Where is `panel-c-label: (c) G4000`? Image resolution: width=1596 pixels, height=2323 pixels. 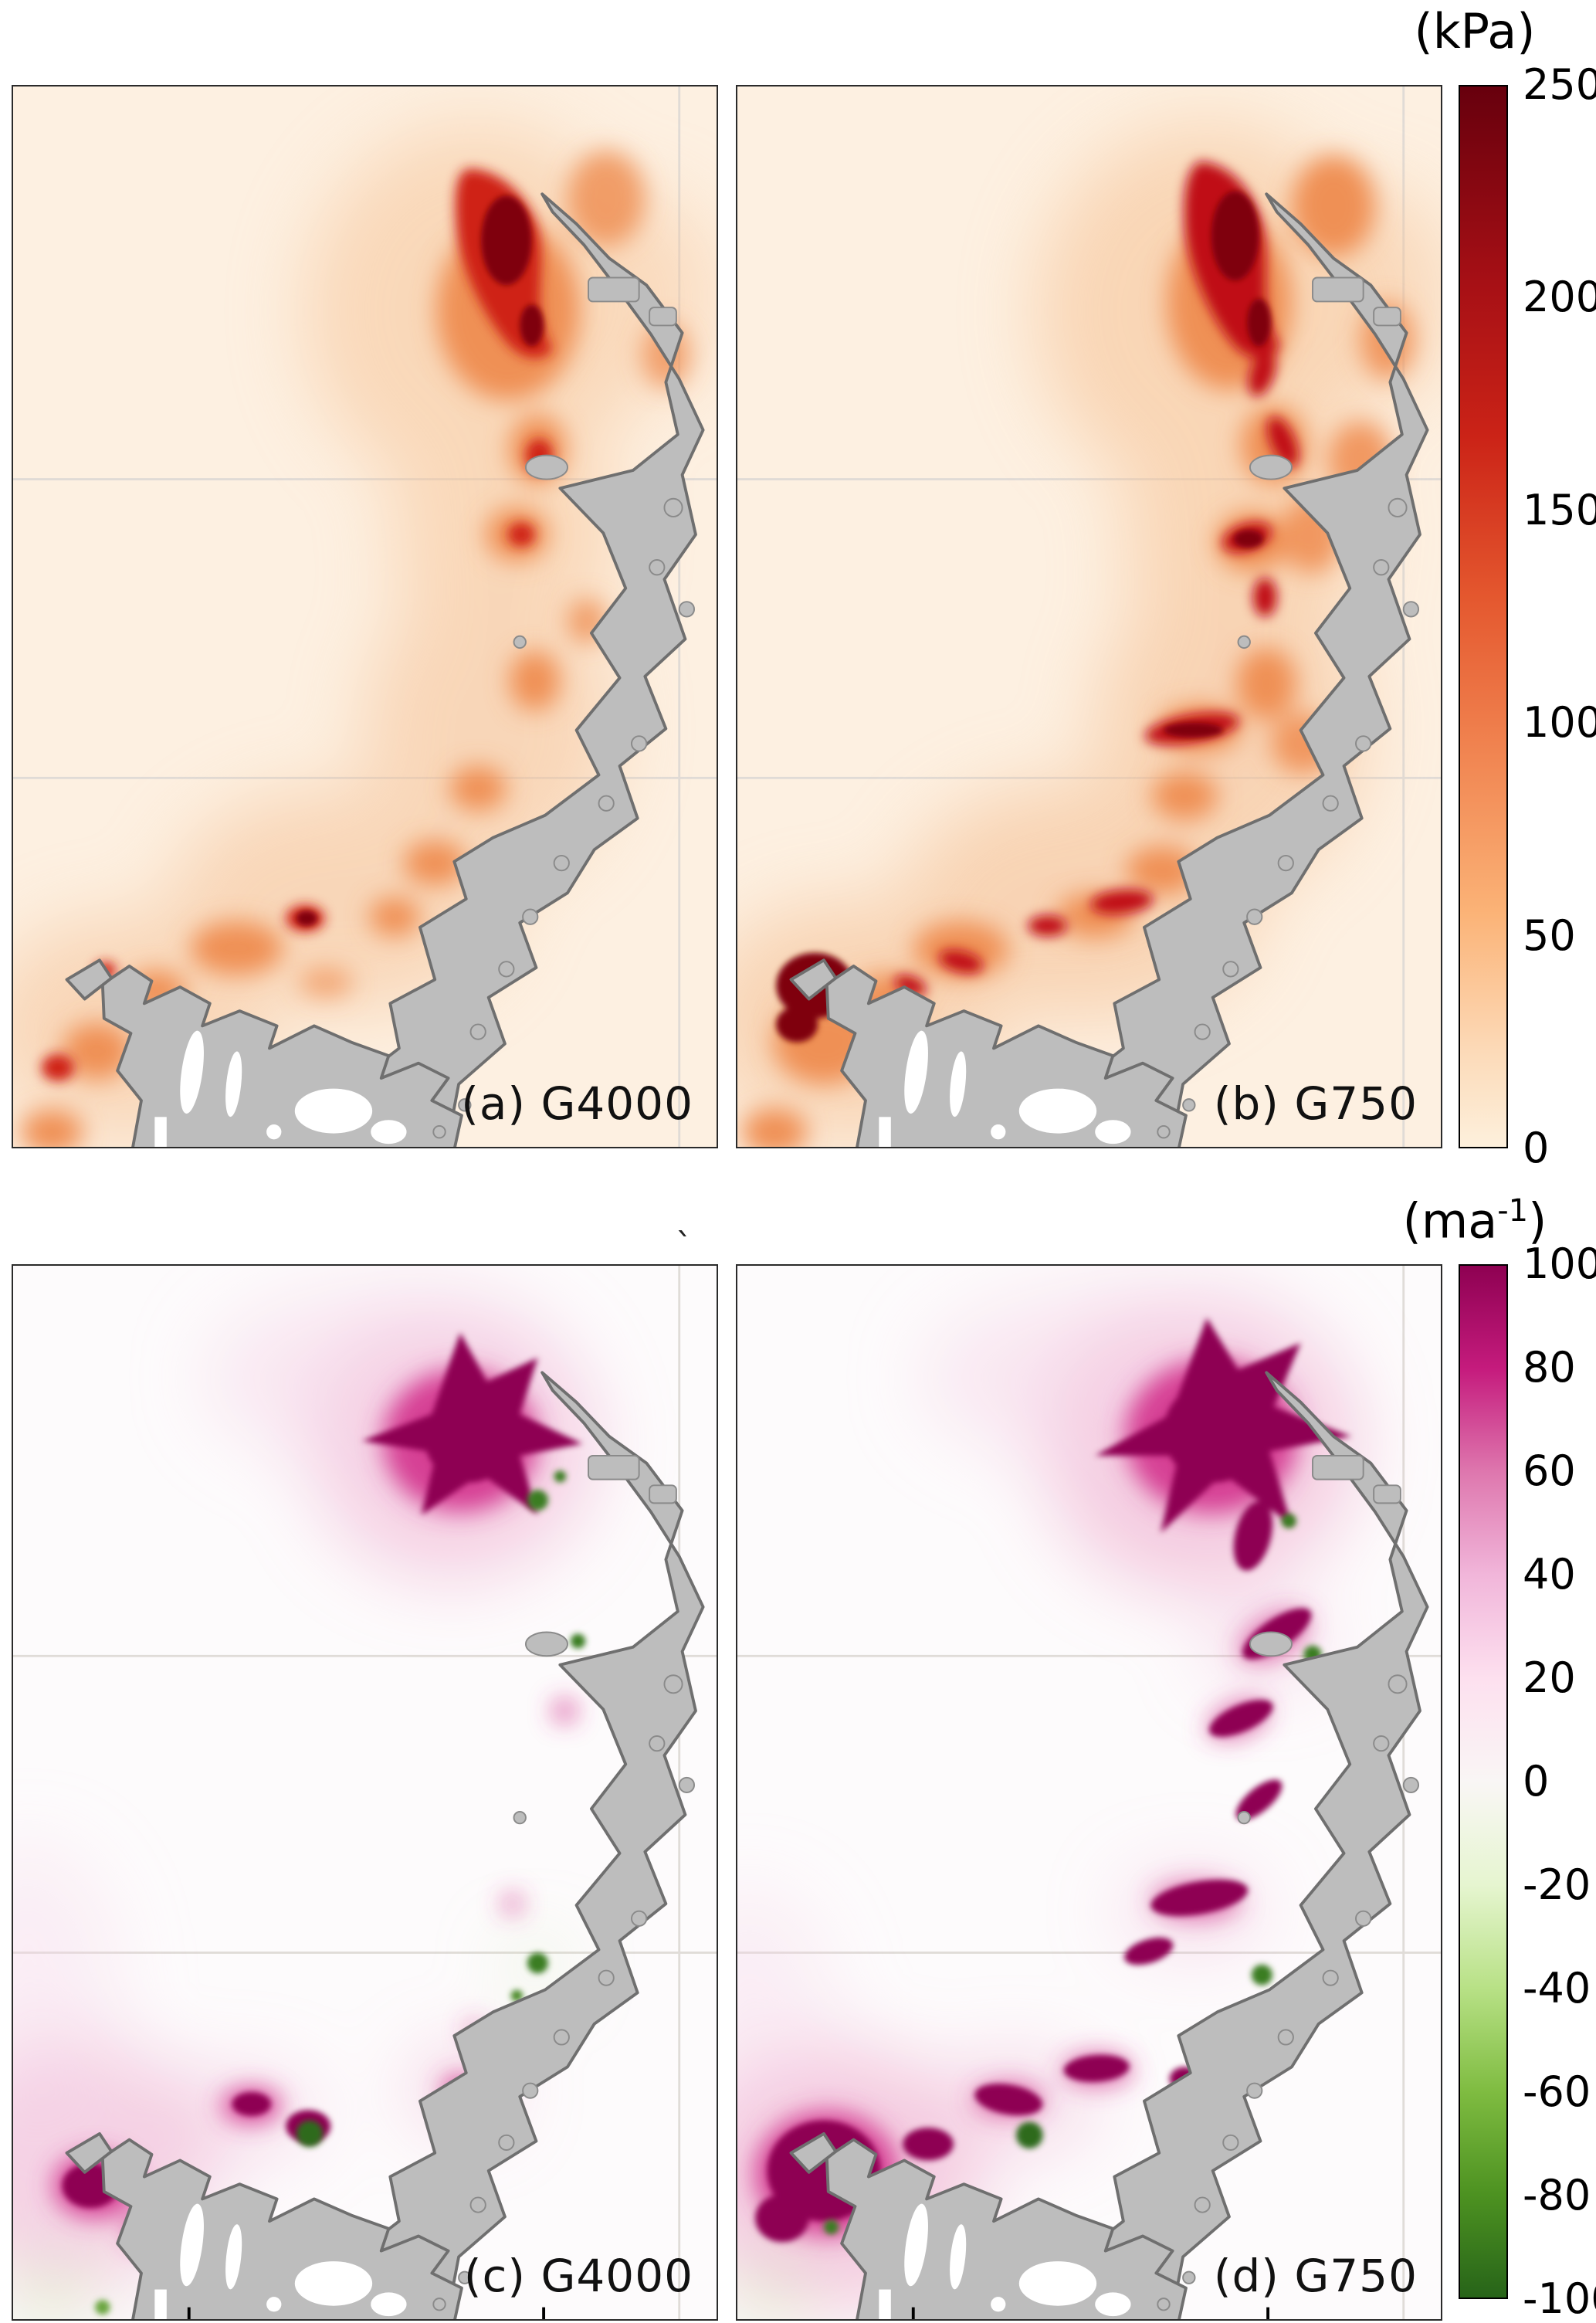 panel-c-label: (c) G4000 is located at coordinates (578, 2276).